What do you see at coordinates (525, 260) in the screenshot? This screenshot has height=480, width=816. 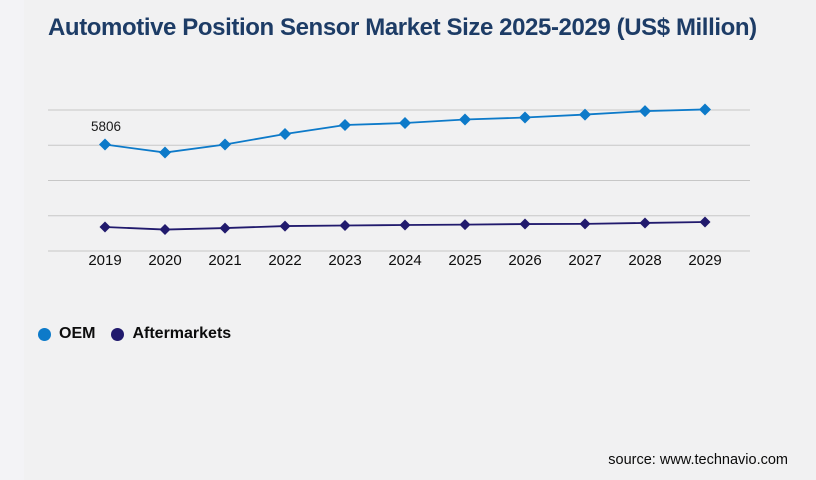 I see `x-axis-label-2026: 2026` at bounding box center [525, 260].